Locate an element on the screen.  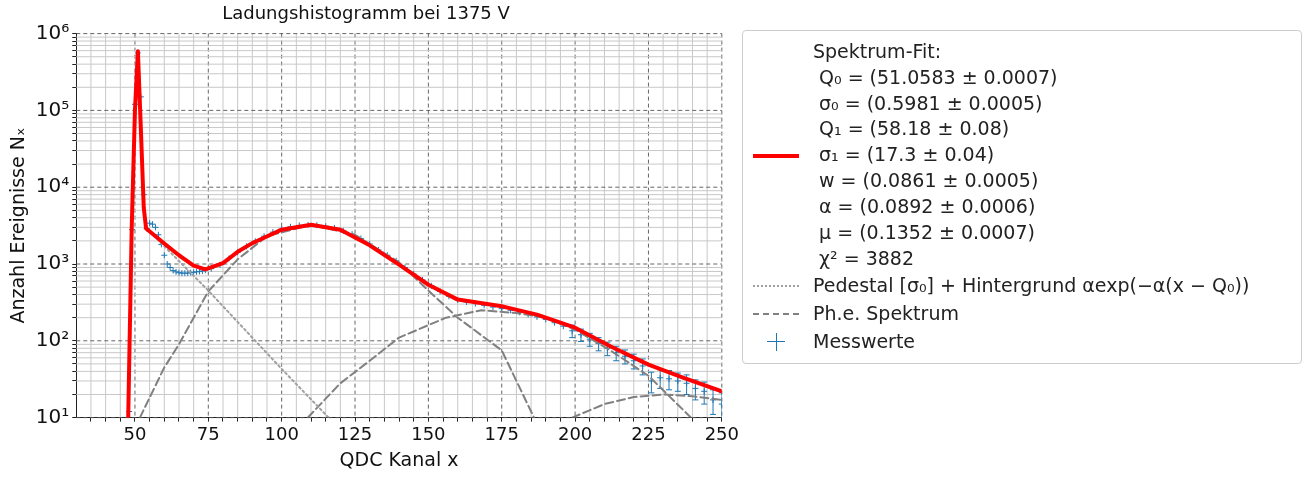
chart-title: Ladungshistogramm bei 1375 V is located at coordinates (366, 13).